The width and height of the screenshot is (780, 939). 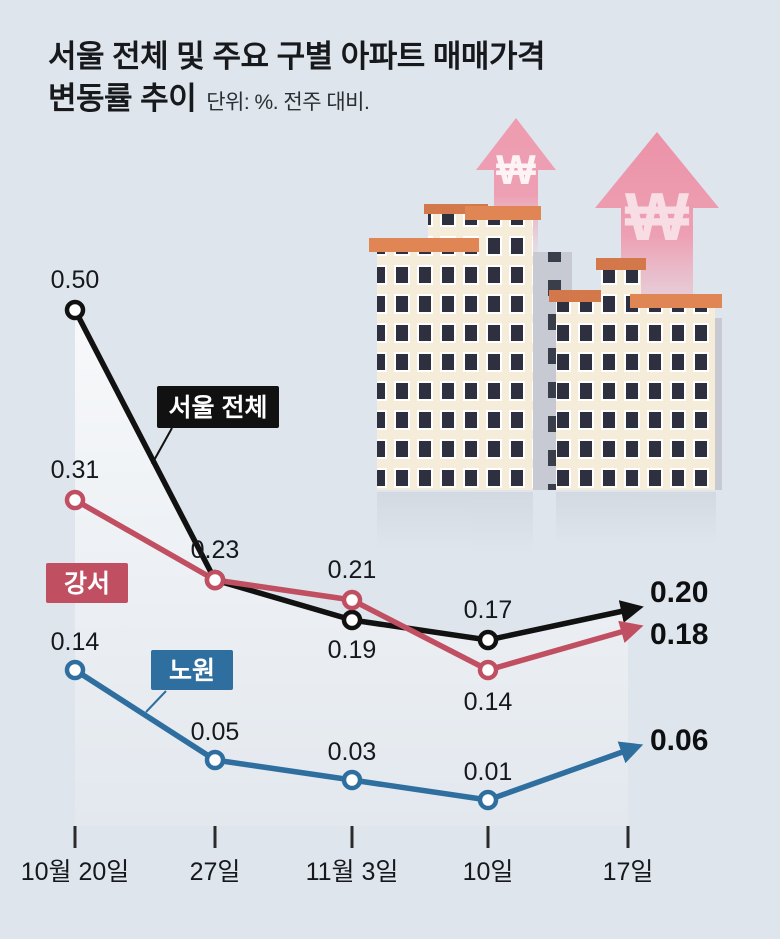 I want to click on chart-subtitle: 단위: %. 전주 대비., so click(x=288, y=102).